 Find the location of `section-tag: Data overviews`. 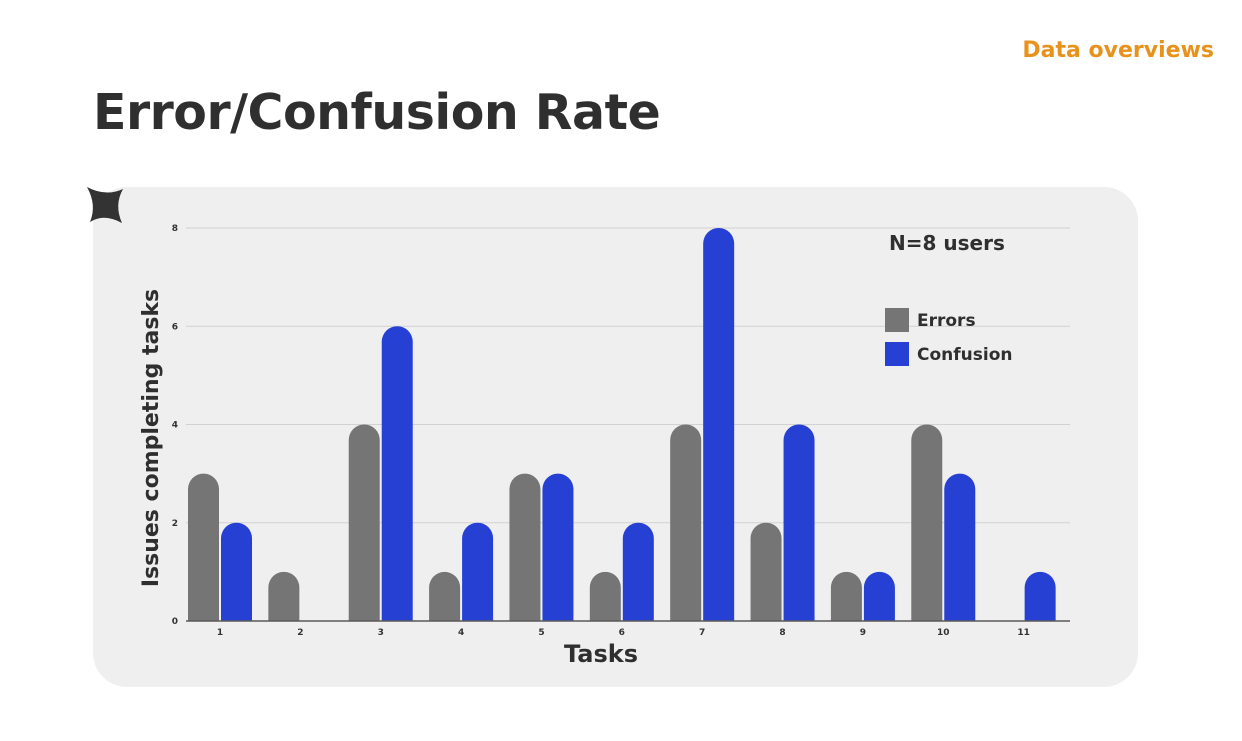

section-tag: Data overviews is located at coordinates (1118, 50).